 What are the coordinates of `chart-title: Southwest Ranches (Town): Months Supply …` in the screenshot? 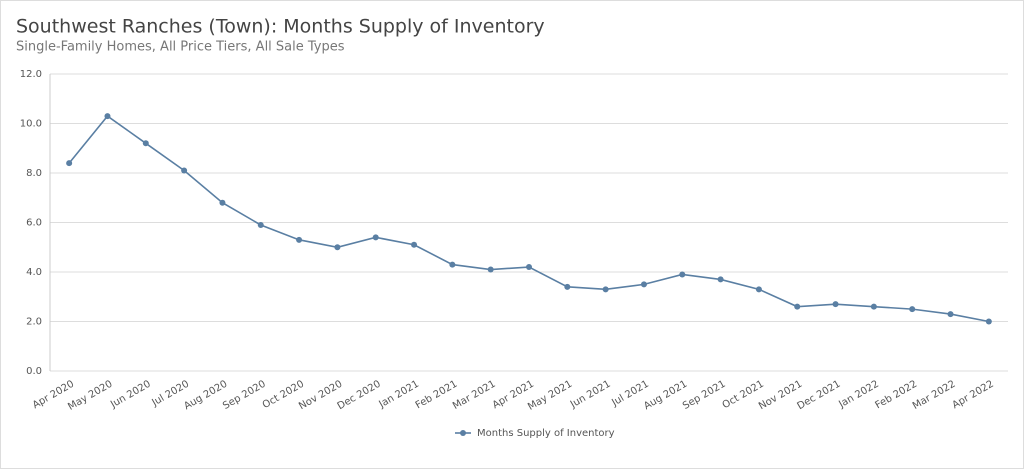 It's located at (280, 27).